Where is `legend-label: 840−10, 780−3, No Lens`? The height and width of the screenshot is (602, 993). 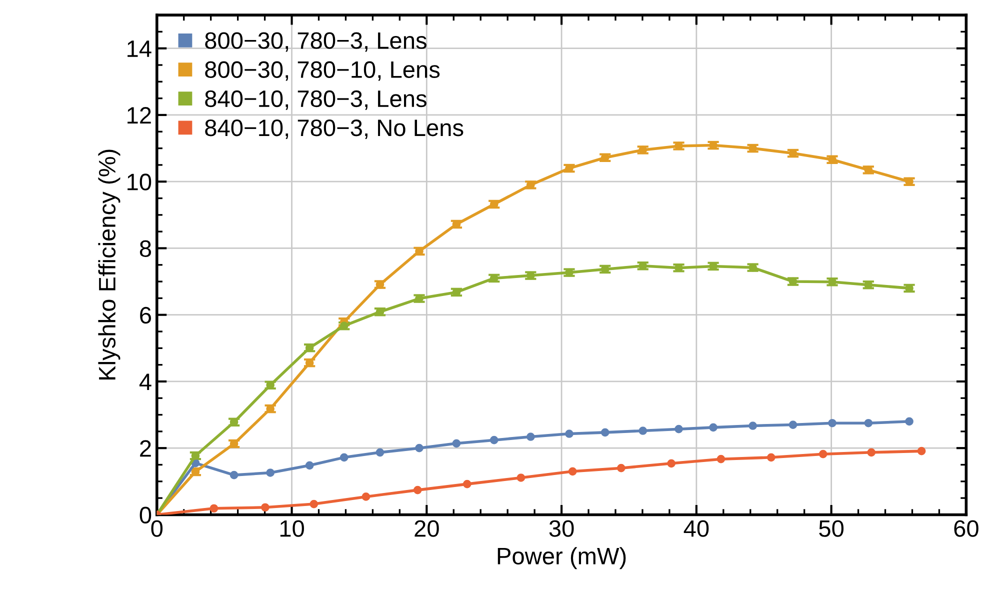
legend-label: 840−10, 780−3, No Lens is located at coordinates (334, 129).